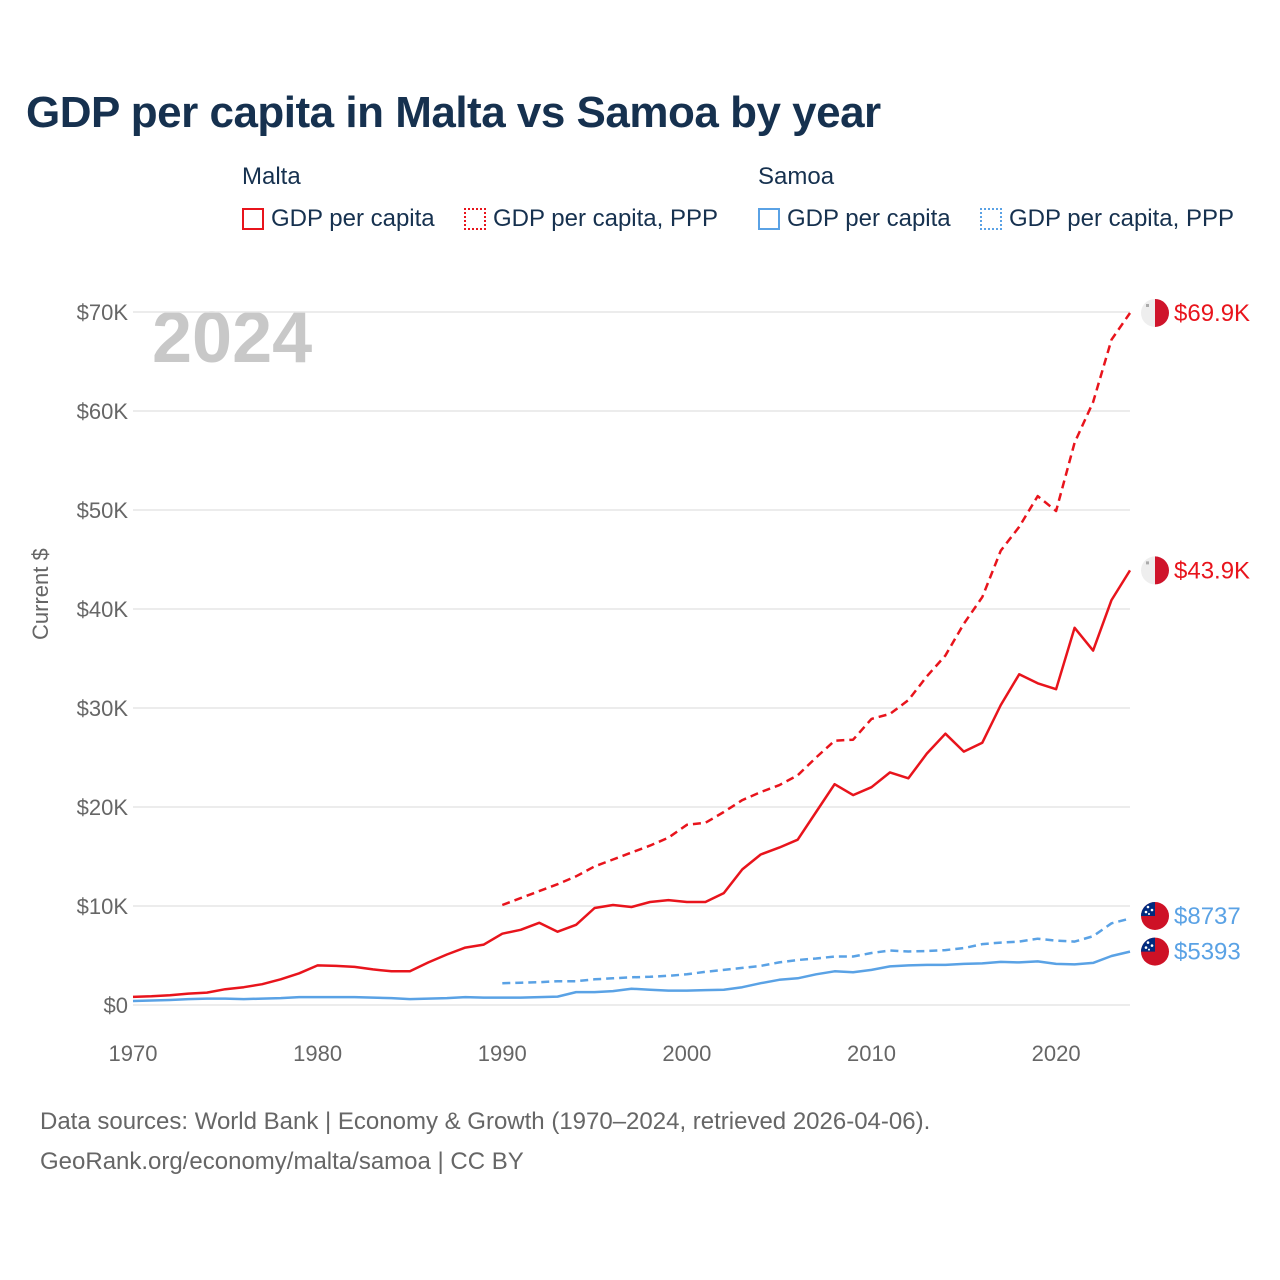 This screenshot has width=1280, height=1280. I want to click on x-tick-label: 1970, so click(133, 1053).